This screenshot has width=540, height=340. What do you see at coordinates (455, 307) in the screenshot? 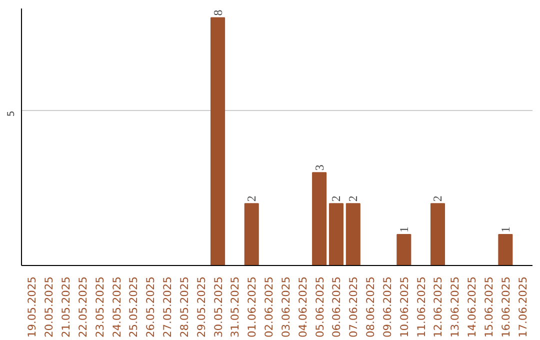
I see `x-tick-label: 13.06.2025` at bounding box center [455, 307].